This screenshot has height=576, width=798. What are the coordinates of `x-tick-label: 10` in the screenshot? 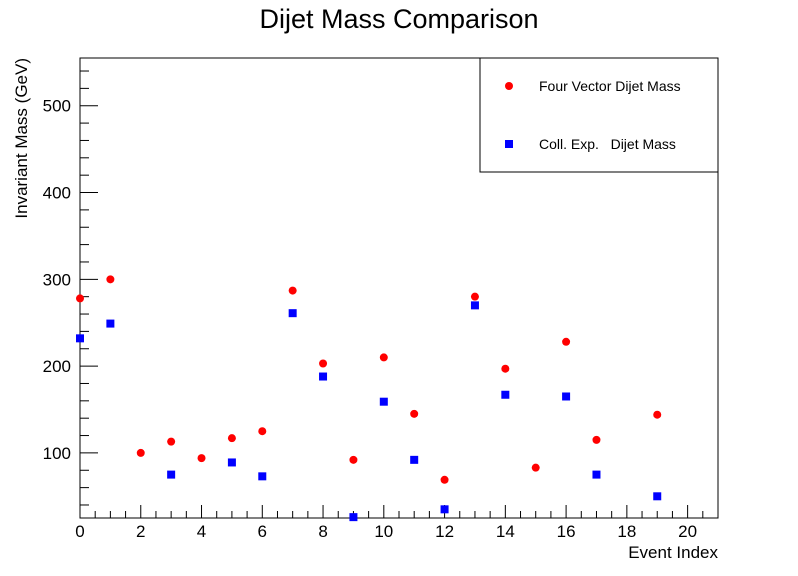 It's located at (383, 531).